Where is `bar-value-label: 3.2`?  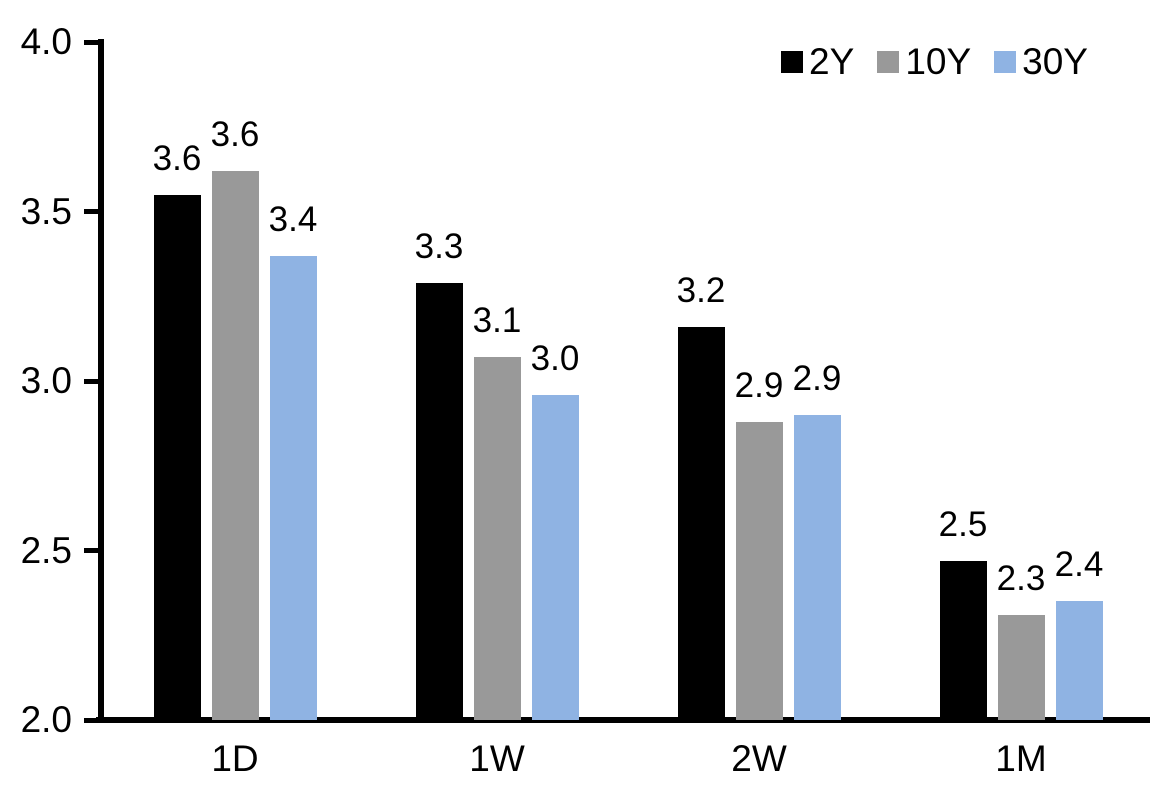
bar-value-label: 3.2 is located at coordinates (701, 290).